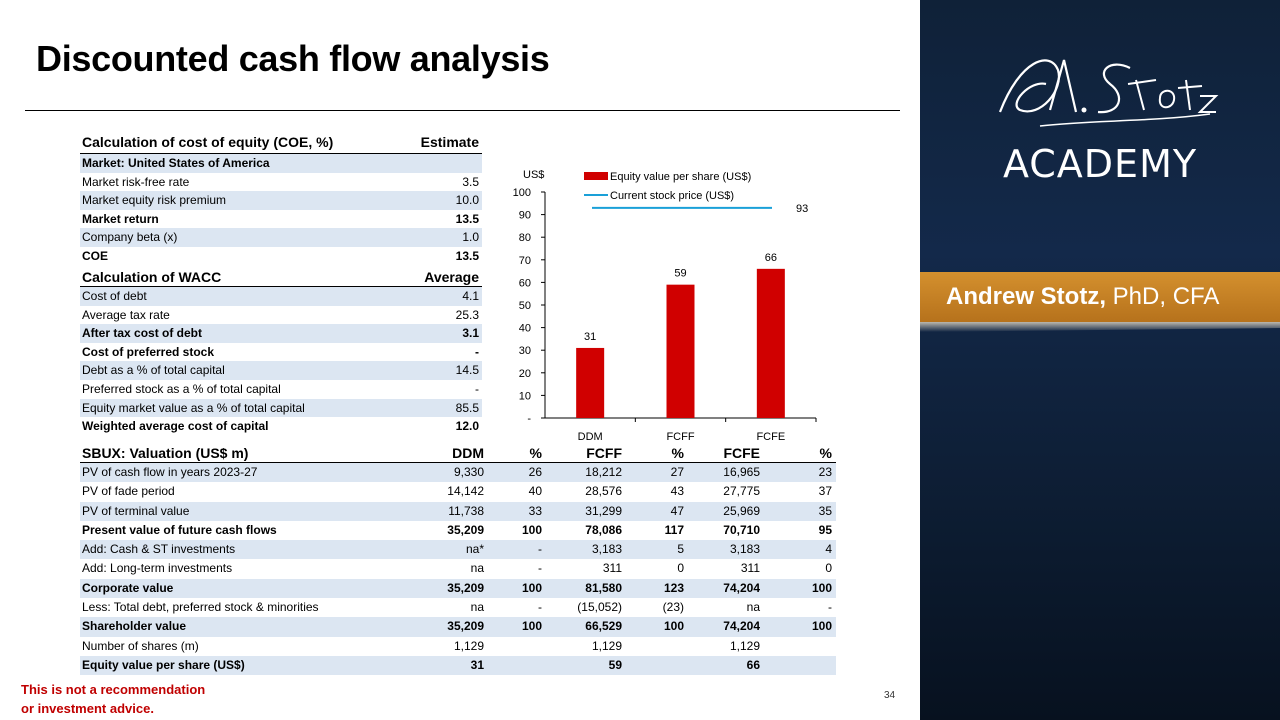 Image resolution: width=1280 pixels, height=720 pixels. What do you see at coordinates (458, 665) in the screenshot?
I see `table-row: Equity value per share (US$) 31 59 66` at bounding box center [458, 665].